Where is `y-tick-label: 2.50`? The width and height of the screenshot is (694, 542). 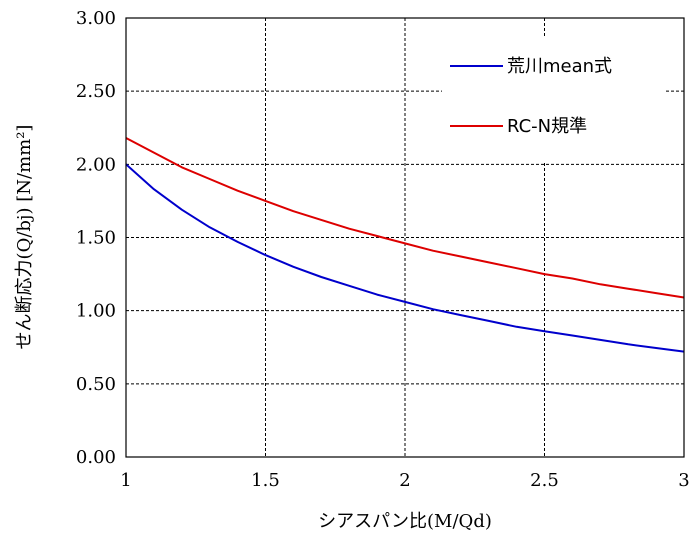 y-tick-label: 2.50 is located at coordinates (96, 91).